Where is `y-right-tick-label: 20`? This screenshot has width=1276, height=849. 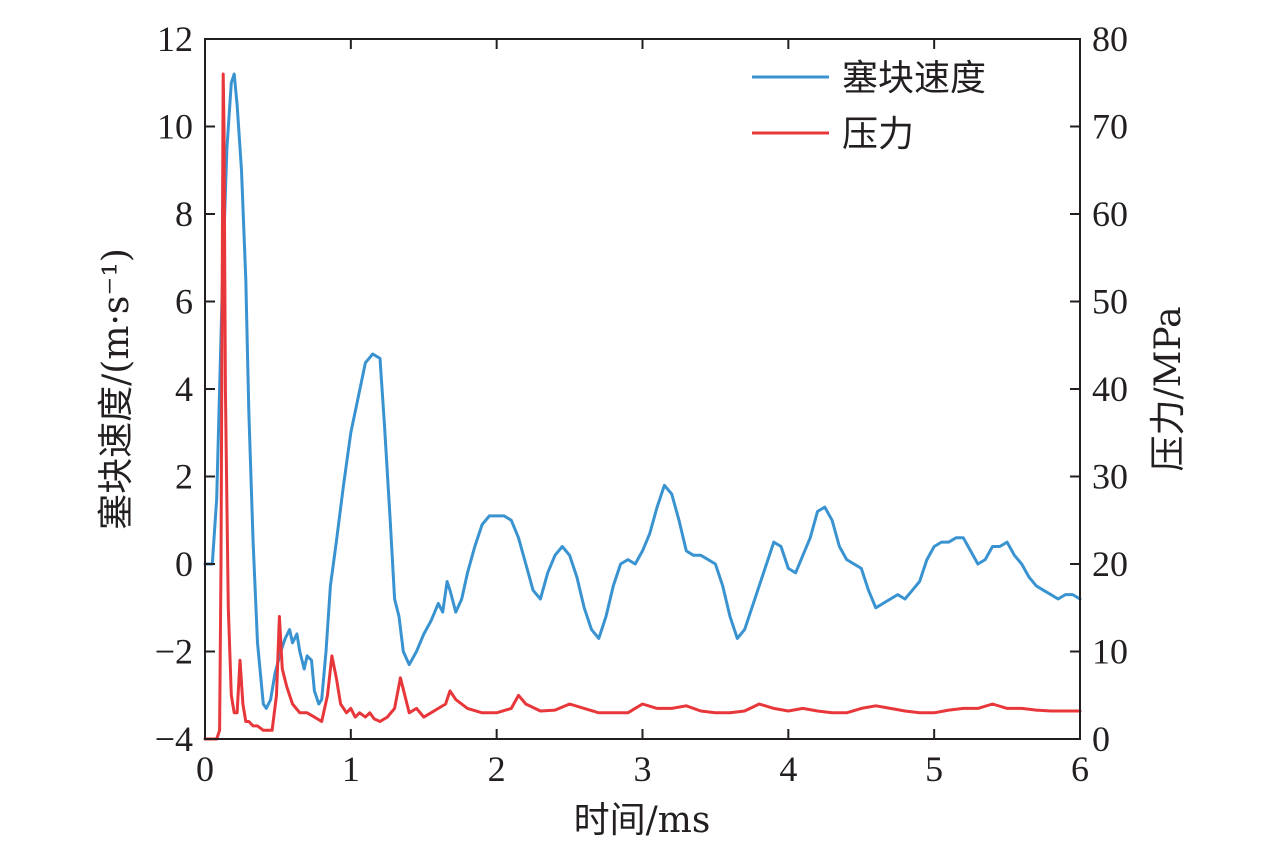
y-right-tick-label: 20 is located at coordinates (1110, 564).